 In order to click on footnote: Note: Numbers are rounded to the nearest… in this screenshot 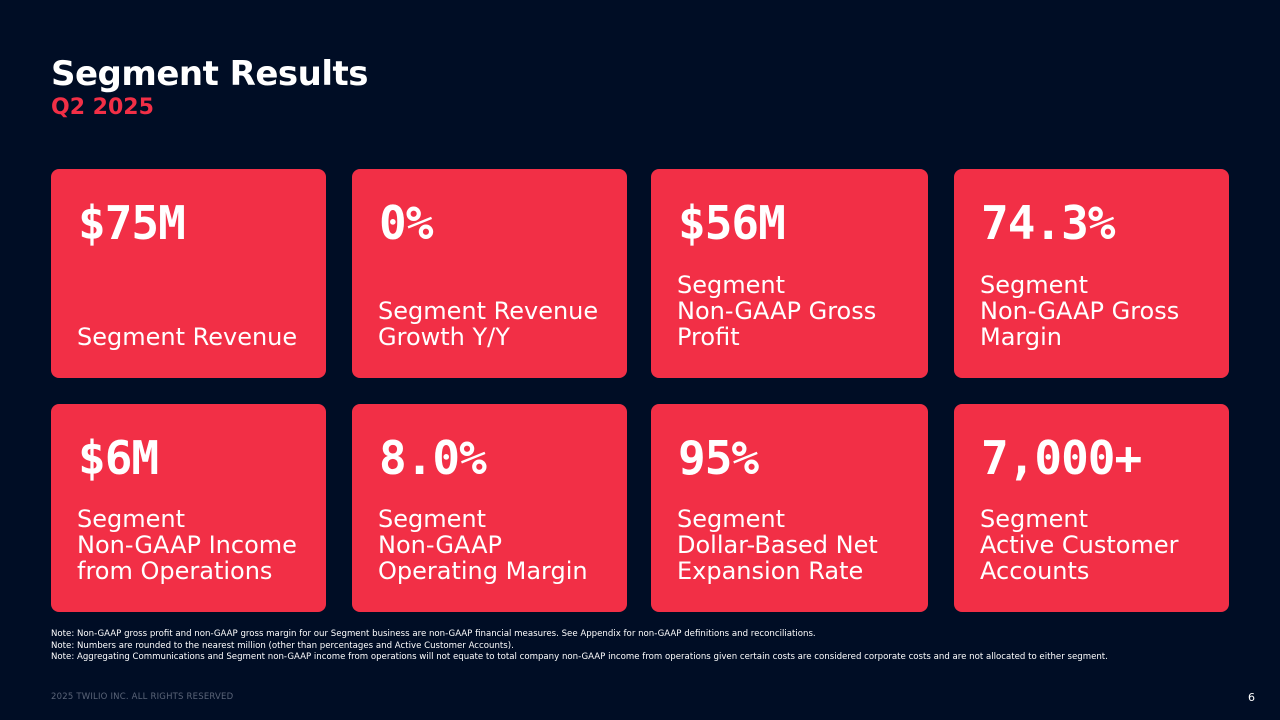, I will do `click(282, 645)`.